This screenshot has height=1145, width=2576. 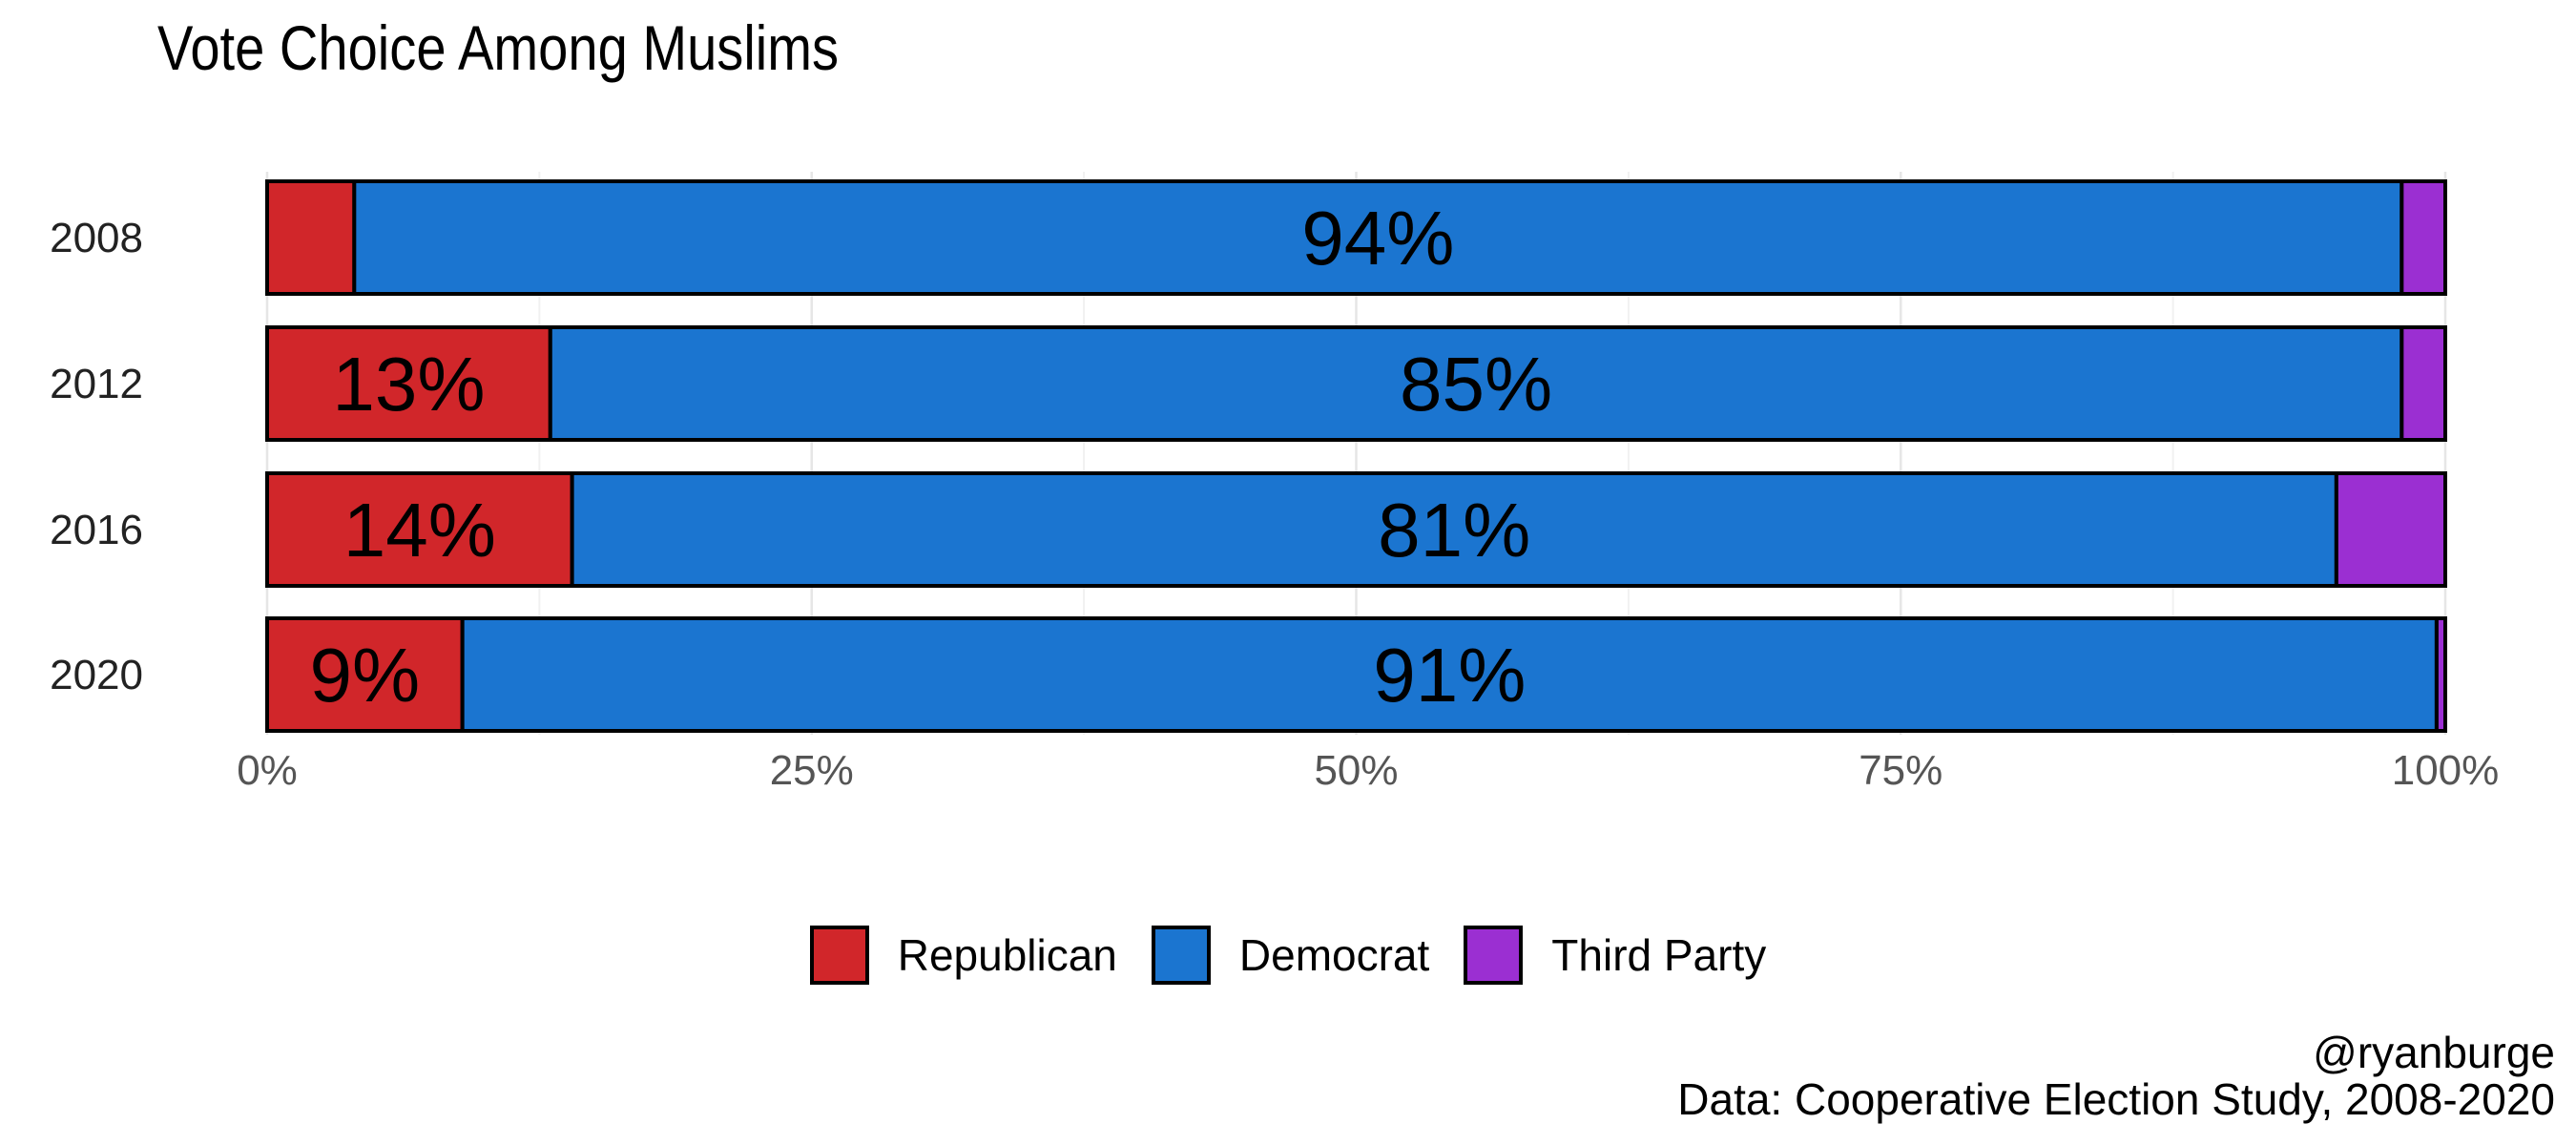 What do you see at coordinates (1659, 955) in the screenshot?
I see `legend-label: Third Party` at bounding box center [1659, 955].